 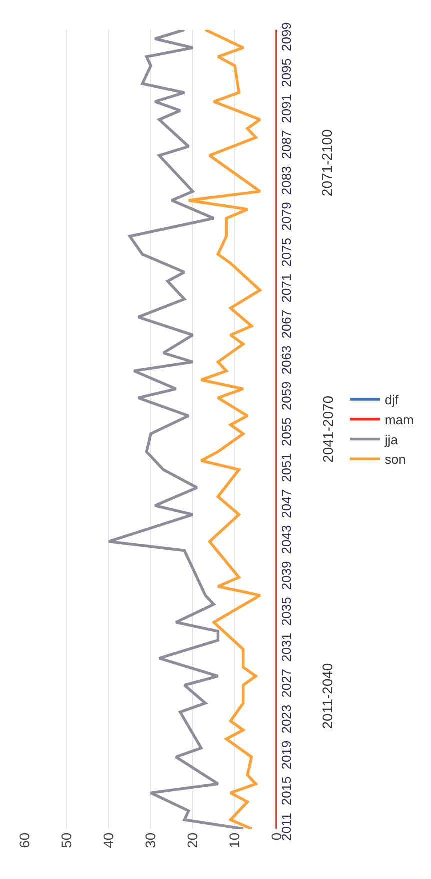 I want to click on y-tick-label: 2019, so click(x=286, y=755).